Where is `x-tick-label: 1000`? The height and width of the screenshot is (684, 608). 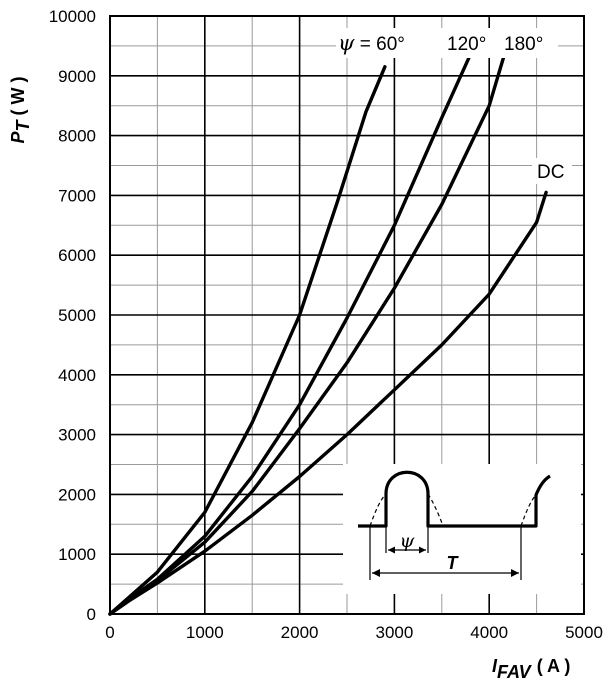 x-tick-label: 1000 is located at coordinates (205, 632).